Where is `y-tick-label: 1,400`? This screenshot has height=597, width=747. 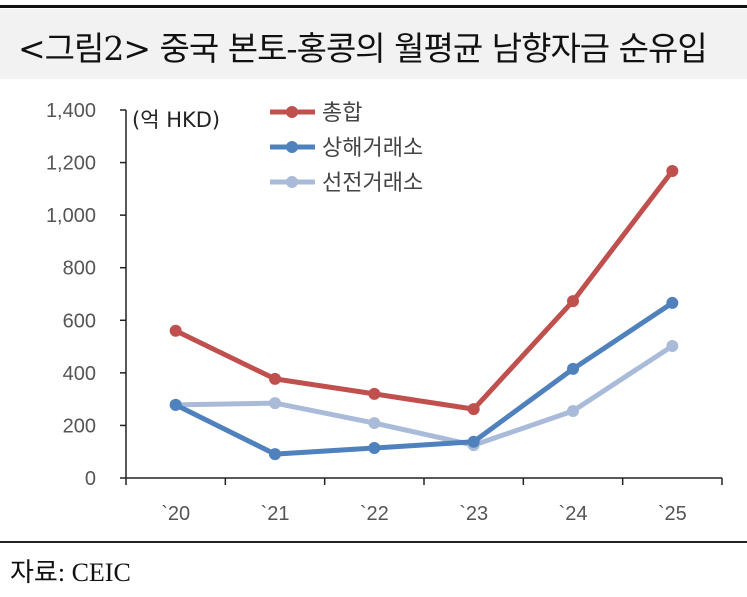 y-tick-label: 1,400 is located at coordinates (71, 111).